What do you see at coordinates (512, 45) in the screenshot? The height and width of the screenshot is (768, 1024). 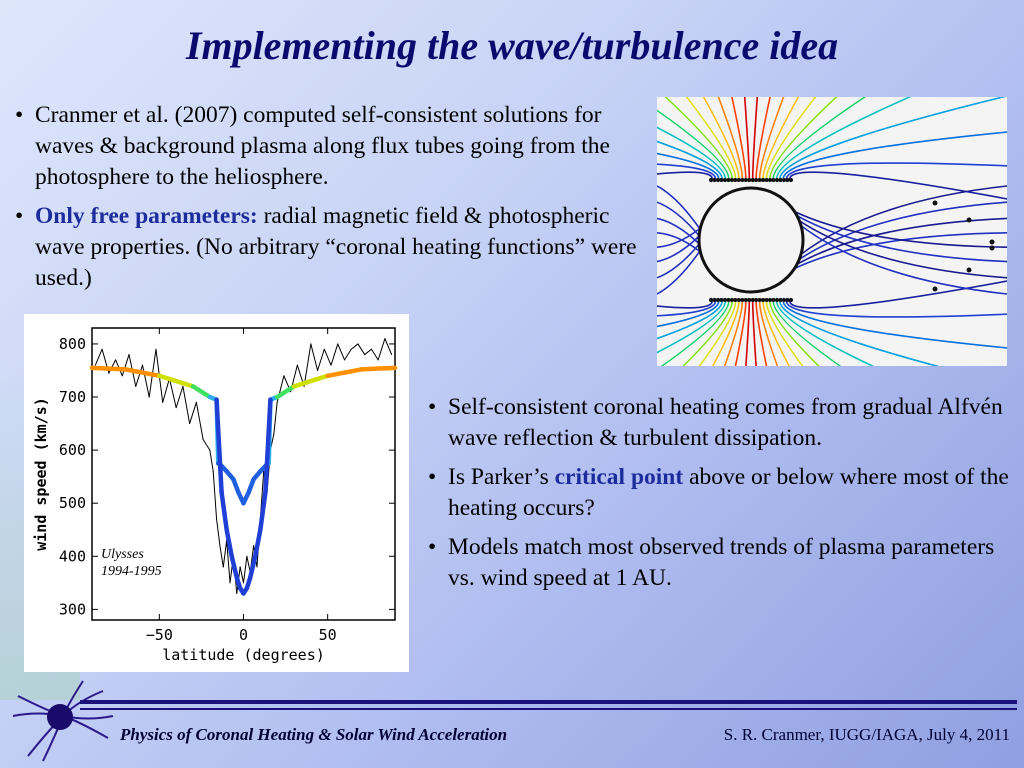 I see `slide-title: Implementing the wave/turbulence idea` at bounding box center [512, 45].